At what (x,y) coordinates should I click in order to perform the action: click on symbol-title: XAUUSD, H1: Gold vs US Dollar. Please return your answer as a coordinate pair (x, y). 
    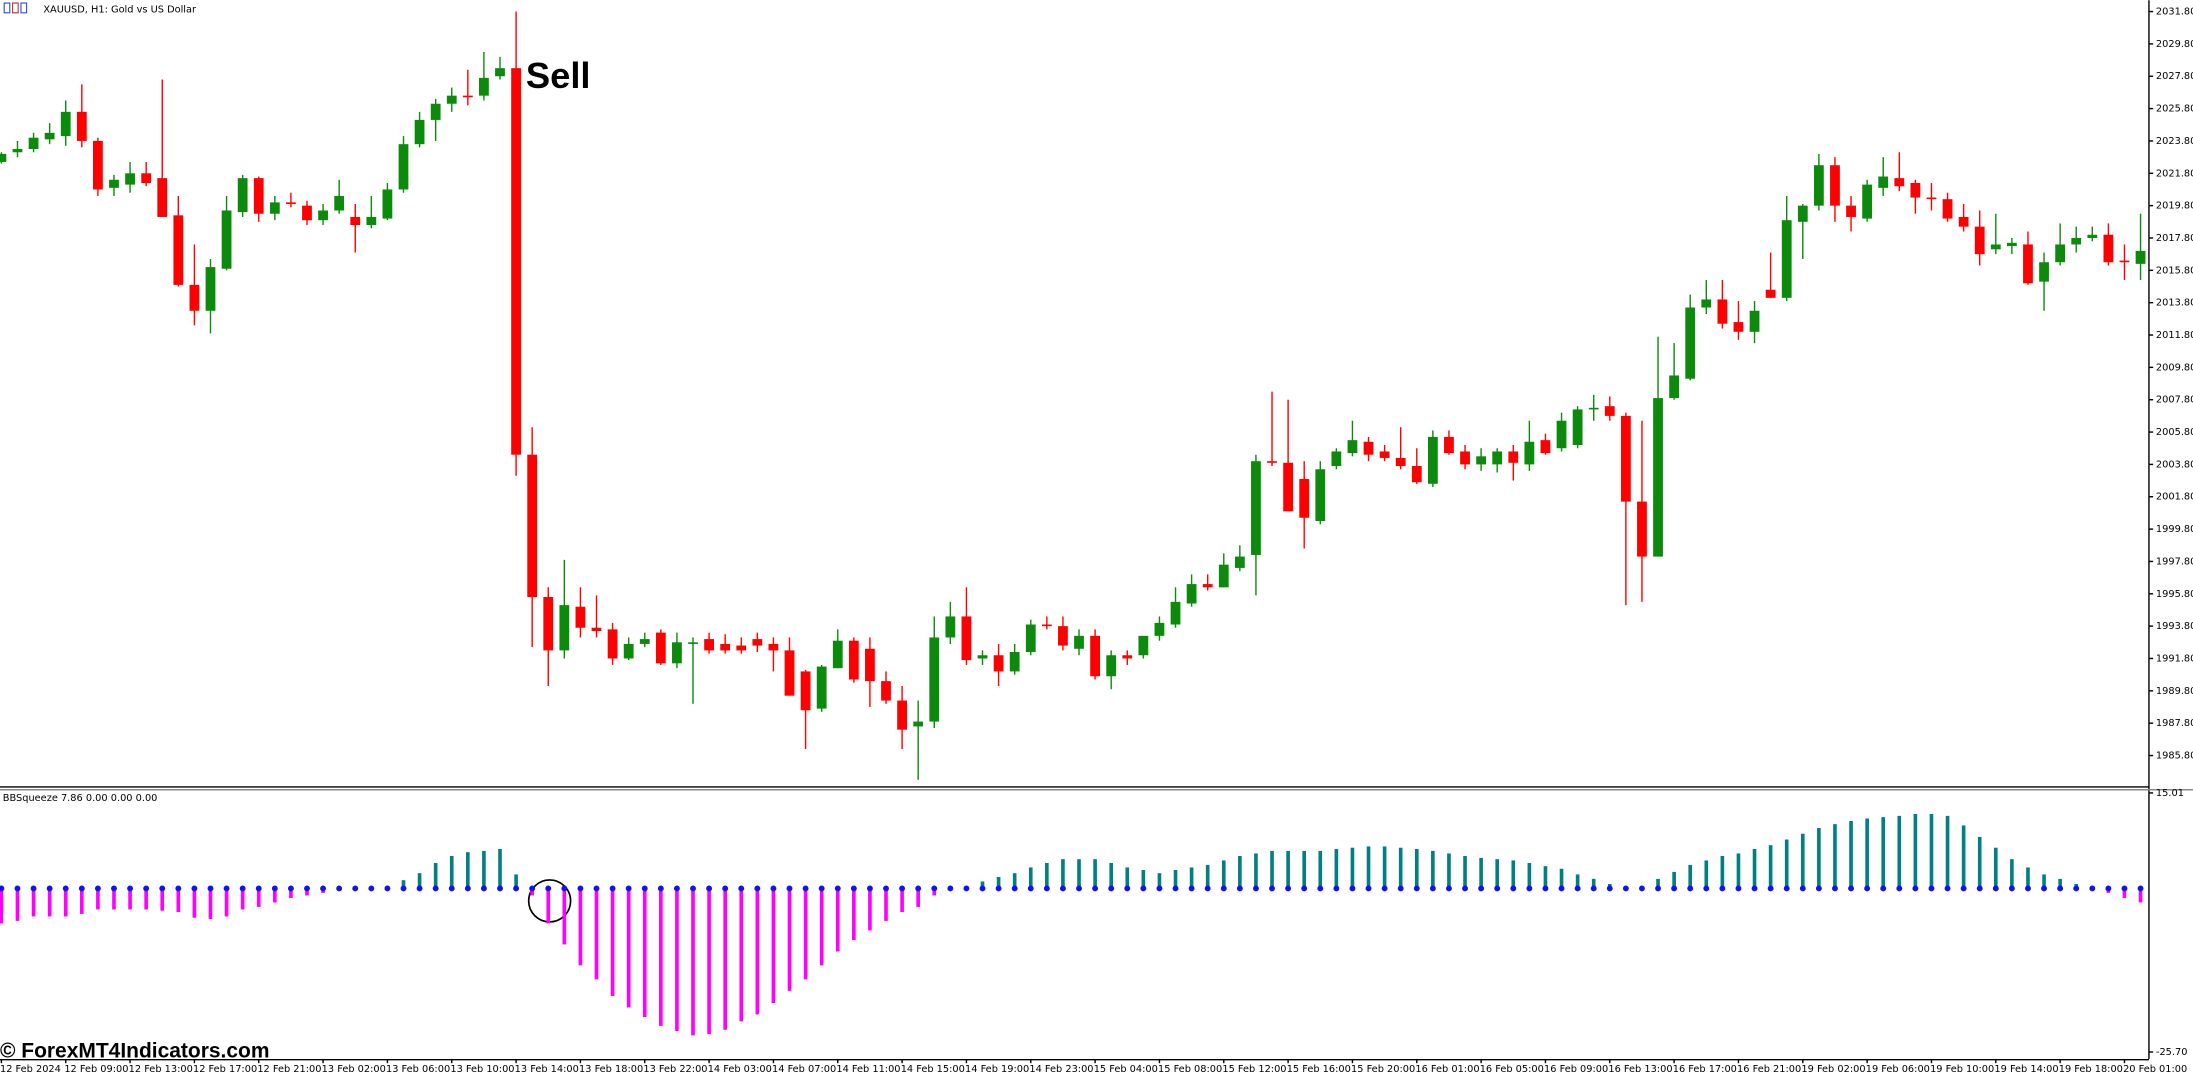
    Looking at the image, I should click on (120, 9).